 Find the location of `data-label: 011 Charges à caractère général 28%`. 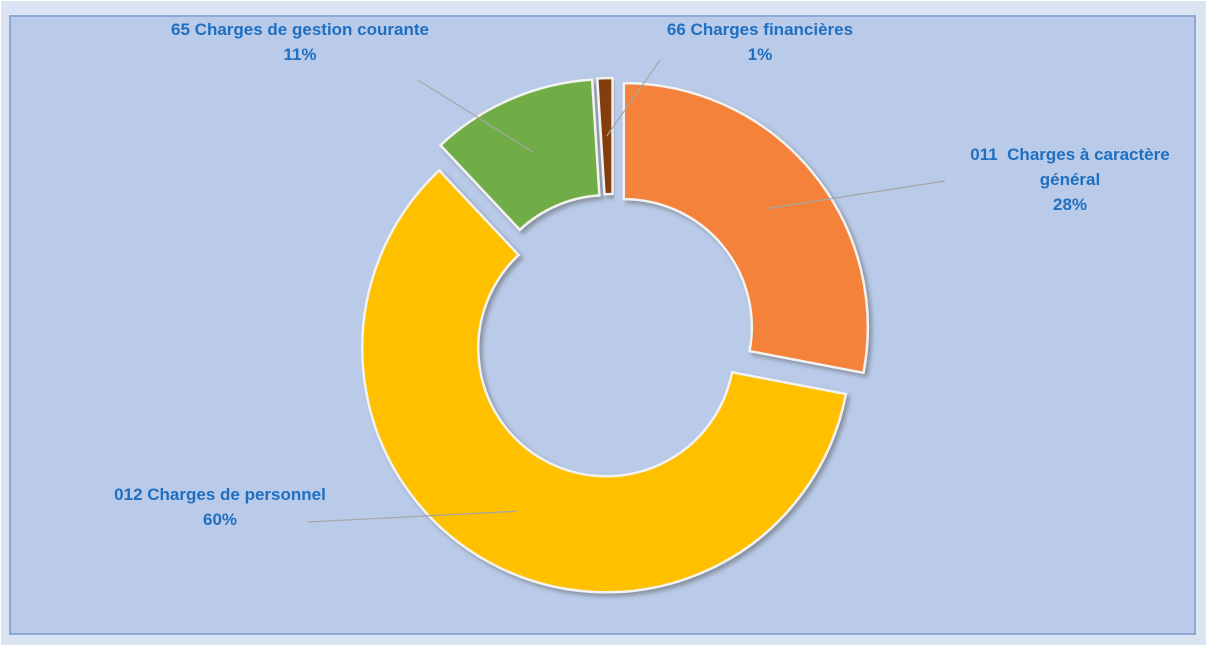

data-label: 011 Charges à caractère général 28% is located at coordinates (1070, 179).